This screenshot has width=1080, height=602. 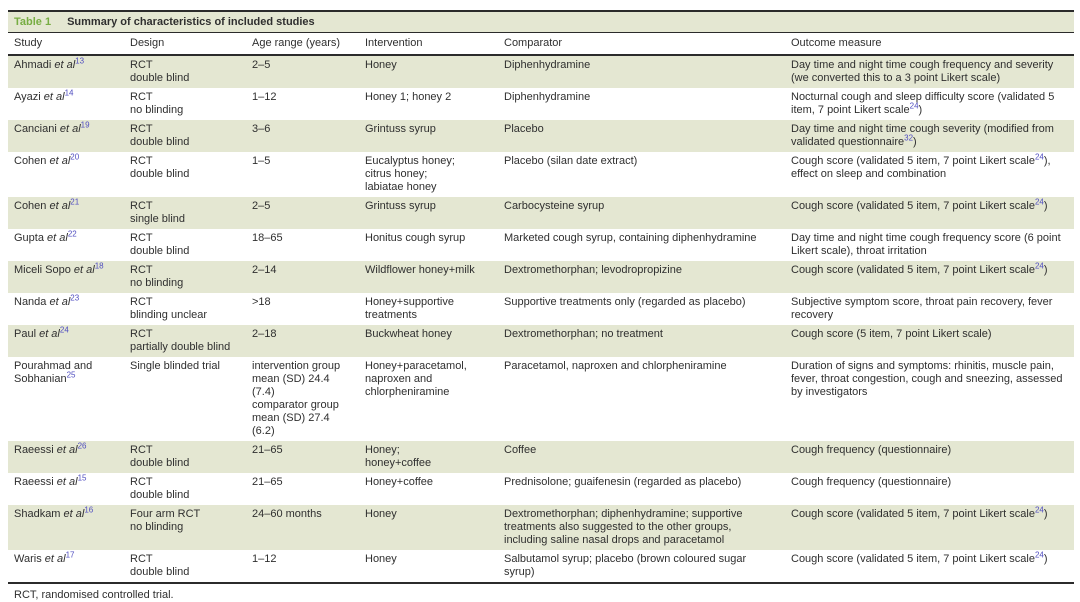 I want to click on citation-ref: 20, so click(x=75, y=157).